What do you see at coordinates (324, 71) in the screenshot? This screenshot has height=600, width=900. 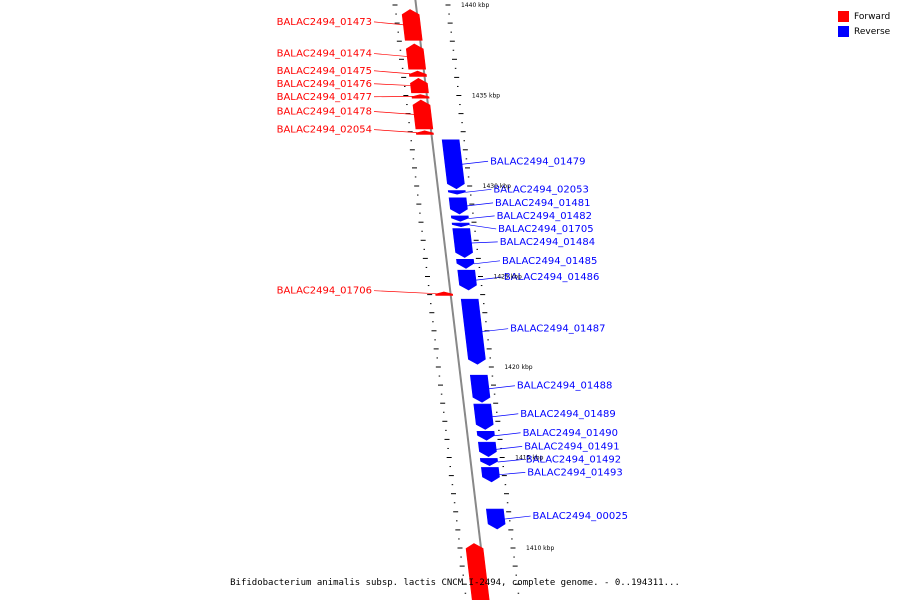 I see `gene-label-balac2494-01475: BALAC2494_01475` at bounding box center [324, 71].